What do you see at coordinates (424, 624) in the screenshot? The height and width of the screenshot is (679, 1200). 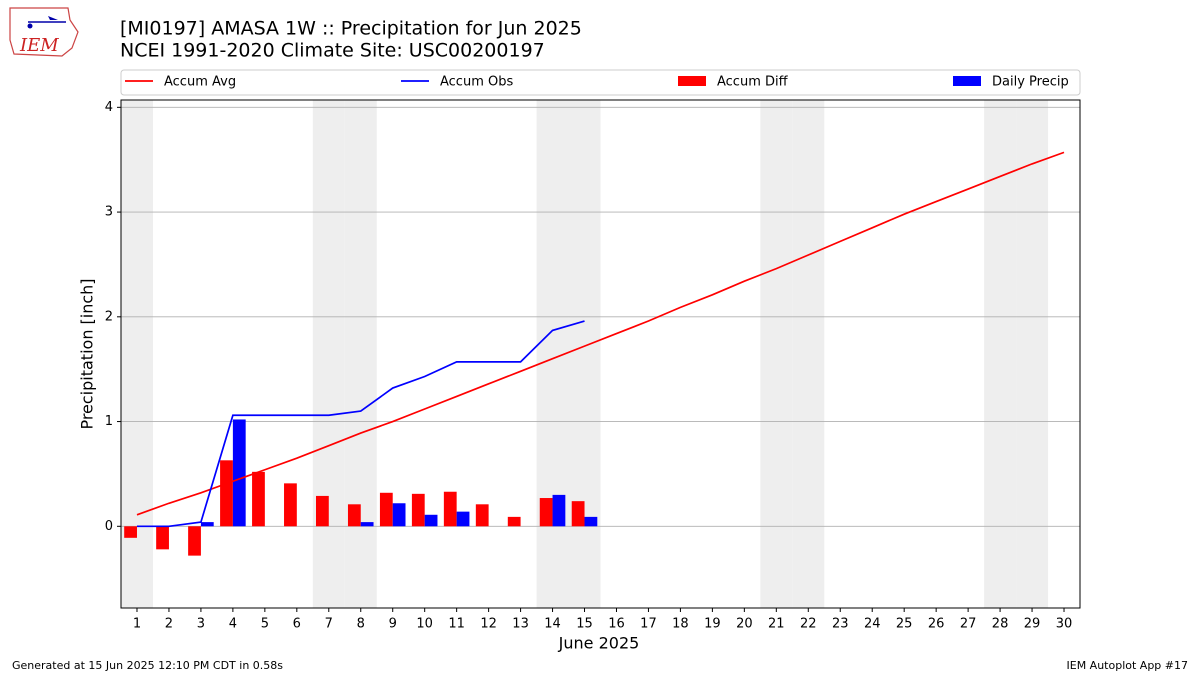 I see `x-tick-label: 10` at bounding box center [424, 624].